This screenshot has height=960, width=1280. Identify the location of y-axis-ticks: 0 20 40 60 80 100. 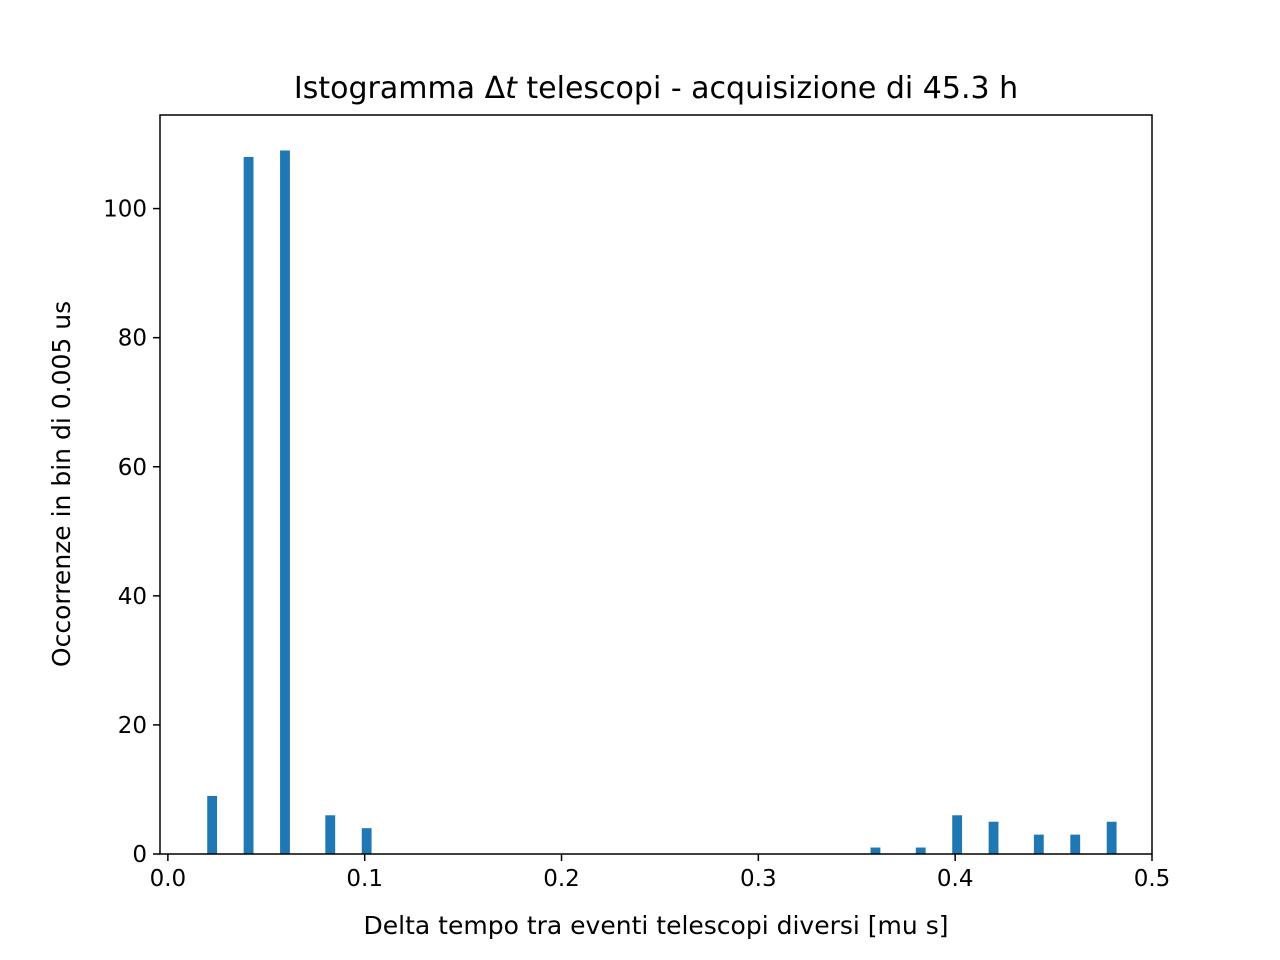
(131, 532).